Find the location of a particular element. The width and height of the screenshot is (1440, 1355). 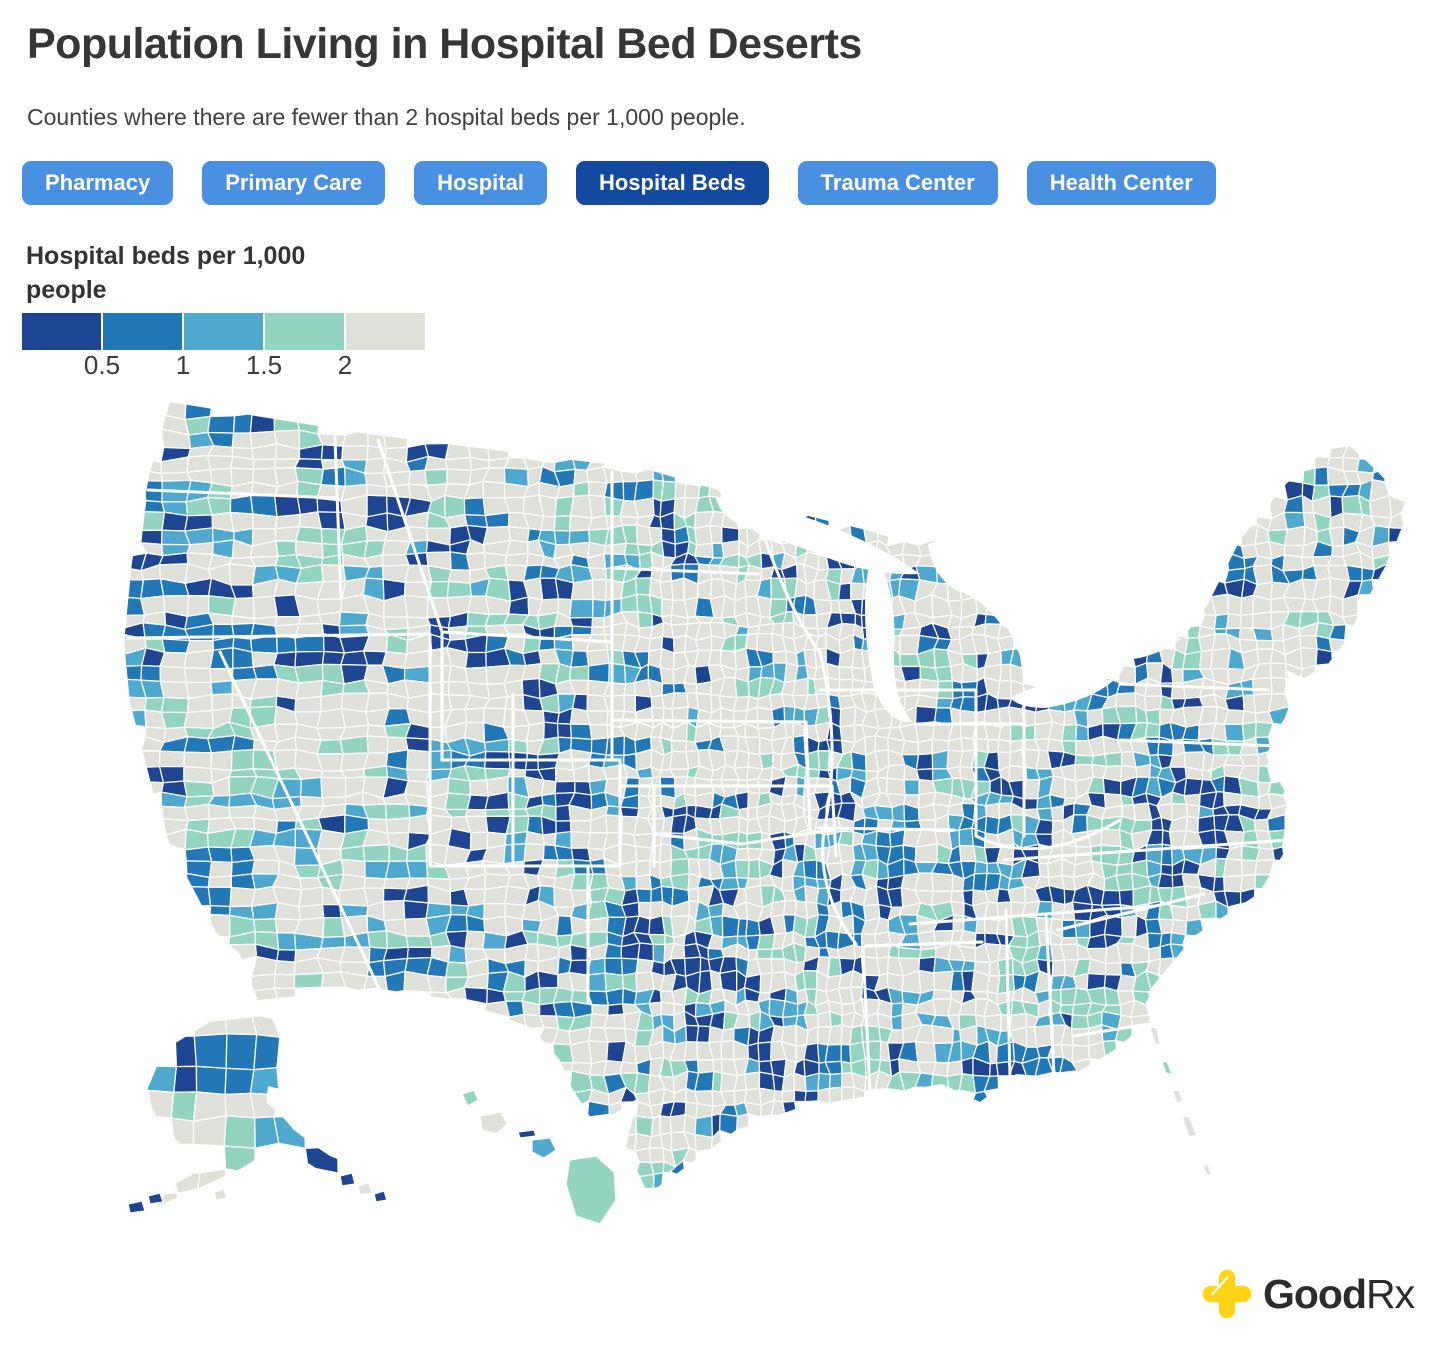

goodrx-wordmark: GoodRx is located at coordinates (1339, 1294).